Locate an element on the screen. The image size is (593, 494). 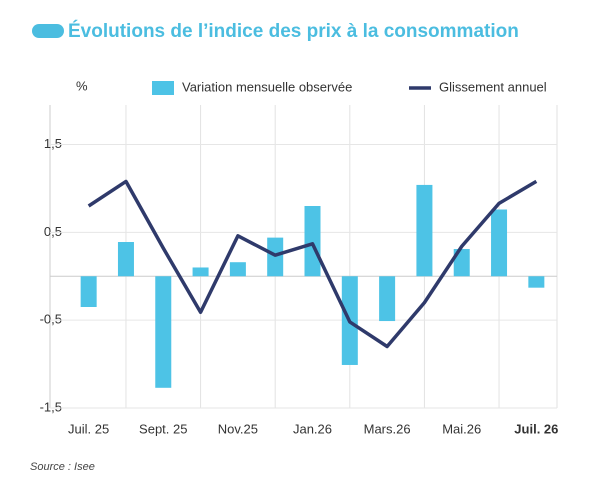
legend-swatch is located at coordinates (163, 88).